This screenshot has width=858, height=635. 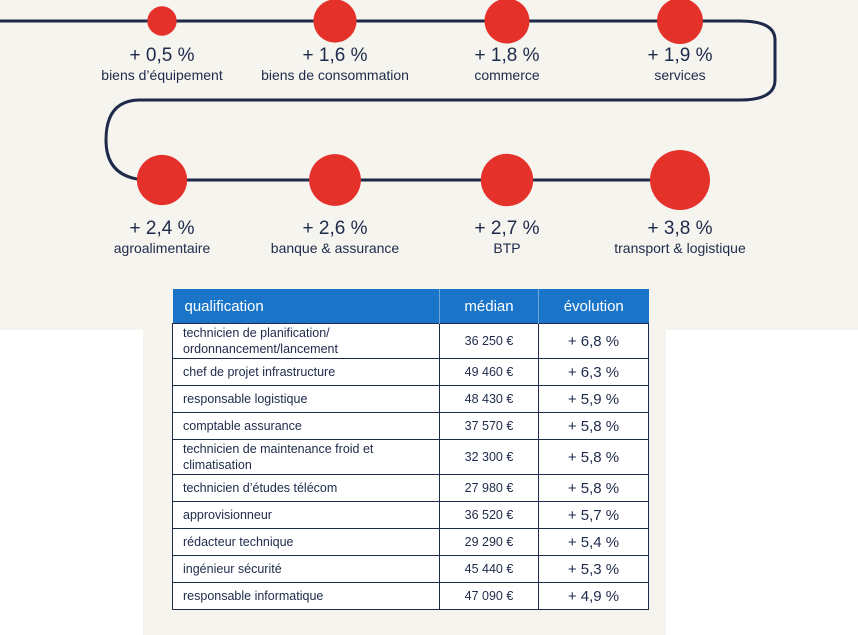 What do you see at coordinates (593, 306) in the screenshot?
I see `column-header-evolution: évolution` at bounding box center [593, 306].